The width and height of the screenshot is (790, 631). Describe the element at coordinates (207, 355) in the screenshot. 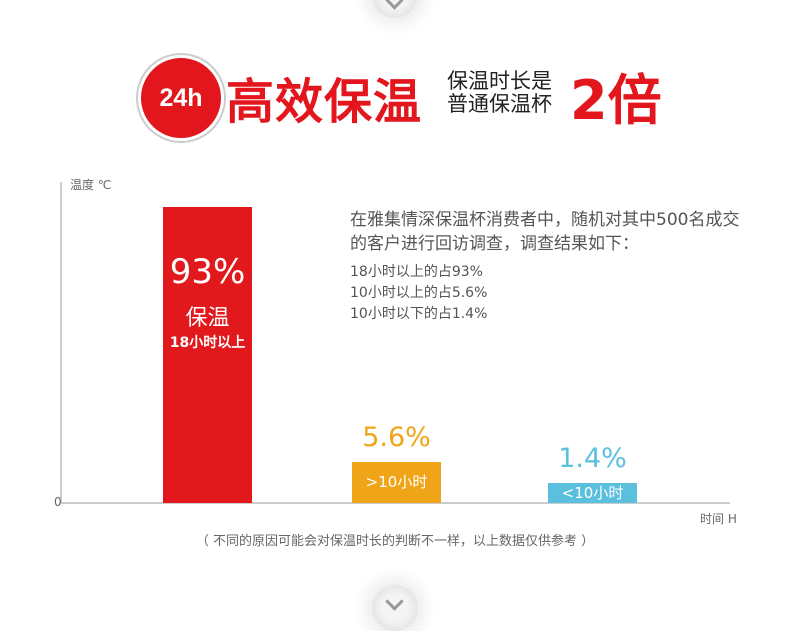

I see `bar-0: 93% 保温 18小时以上` at that location.